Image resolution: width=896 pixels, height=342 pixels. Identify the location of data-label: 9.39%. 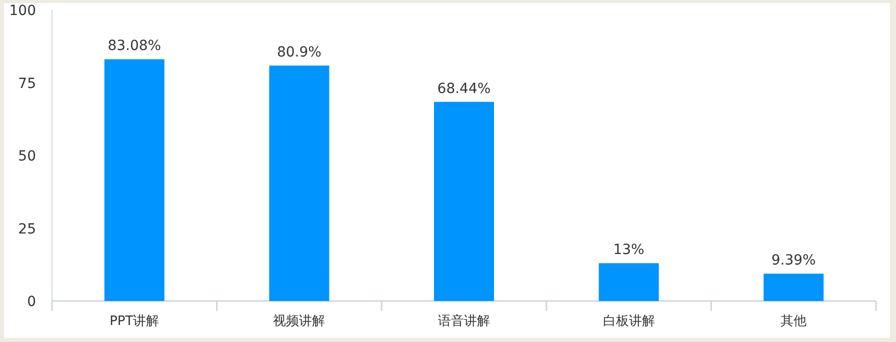
(793, 260).